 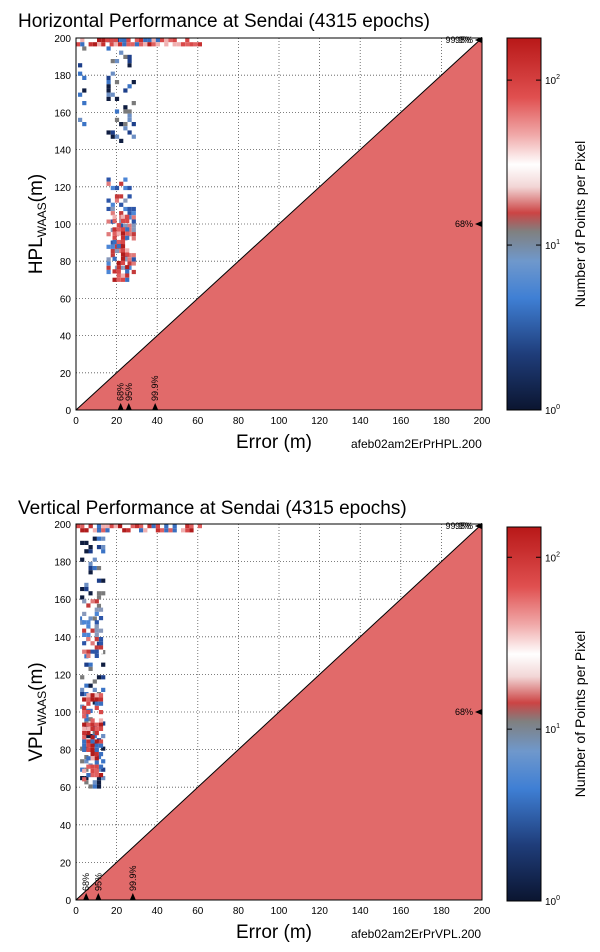 I want to click on error-percentile-label: 99.9%, so click(x=155, y=388).